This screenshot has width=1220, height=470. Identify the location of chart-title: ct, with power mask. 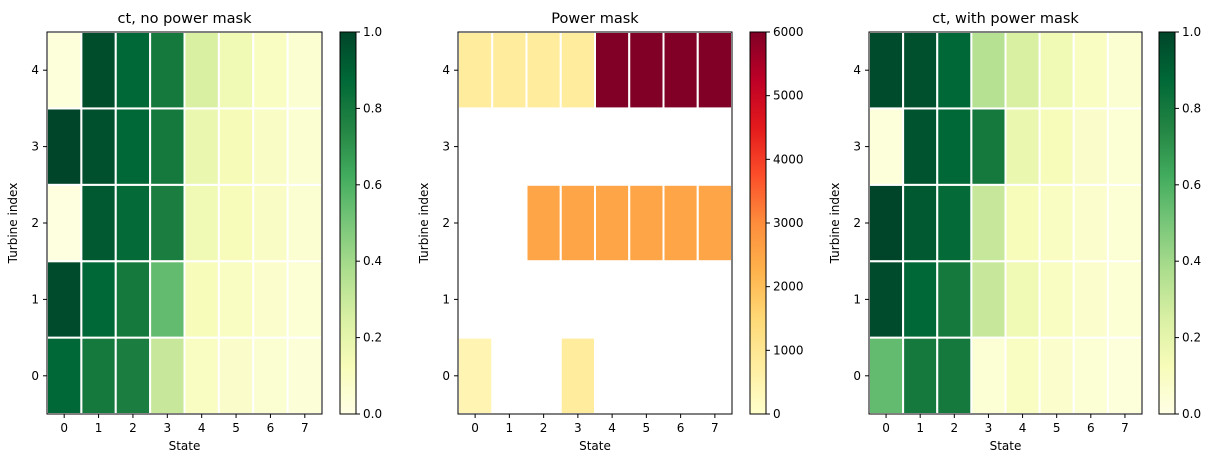
(1005, 19).